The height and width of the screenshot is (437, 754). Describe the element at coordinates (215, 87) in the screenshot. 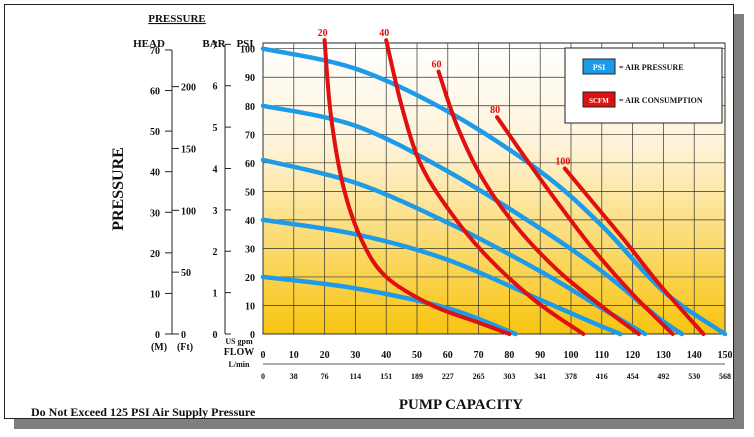

I see `bar-tick-label: 6` at that location.